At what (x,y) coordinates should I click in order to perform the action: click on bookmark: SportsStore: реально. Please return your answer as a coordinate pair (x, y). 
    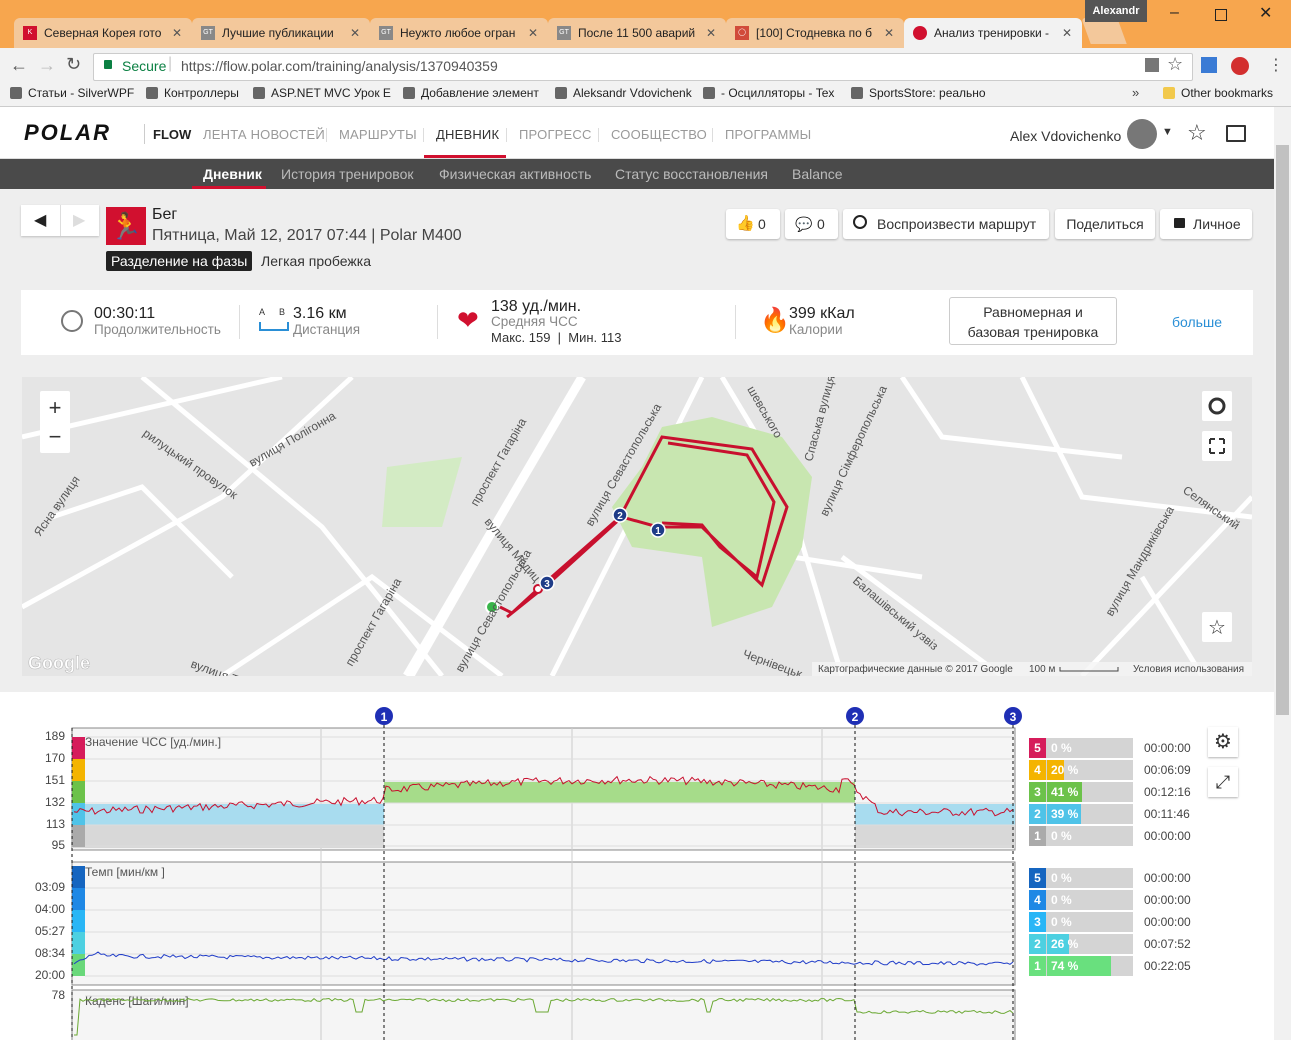
    Looking at the image, I should click on (918, 93).